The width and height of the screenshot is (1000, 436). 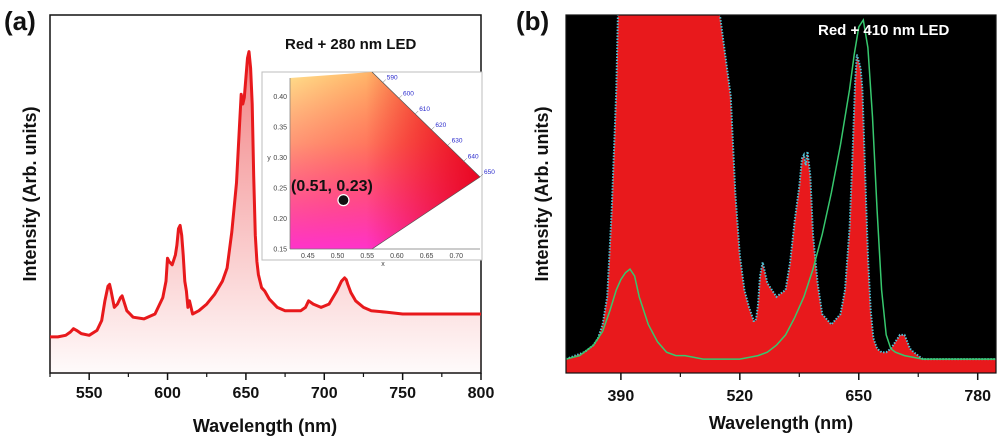 I want to click on cie-y-tick-label: 0.20, so click(x=280, y=219).